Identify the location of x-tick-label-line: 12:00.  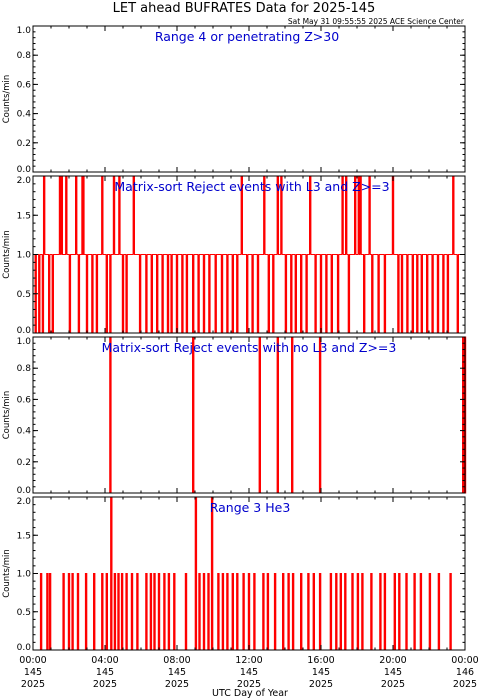
(248, 660).